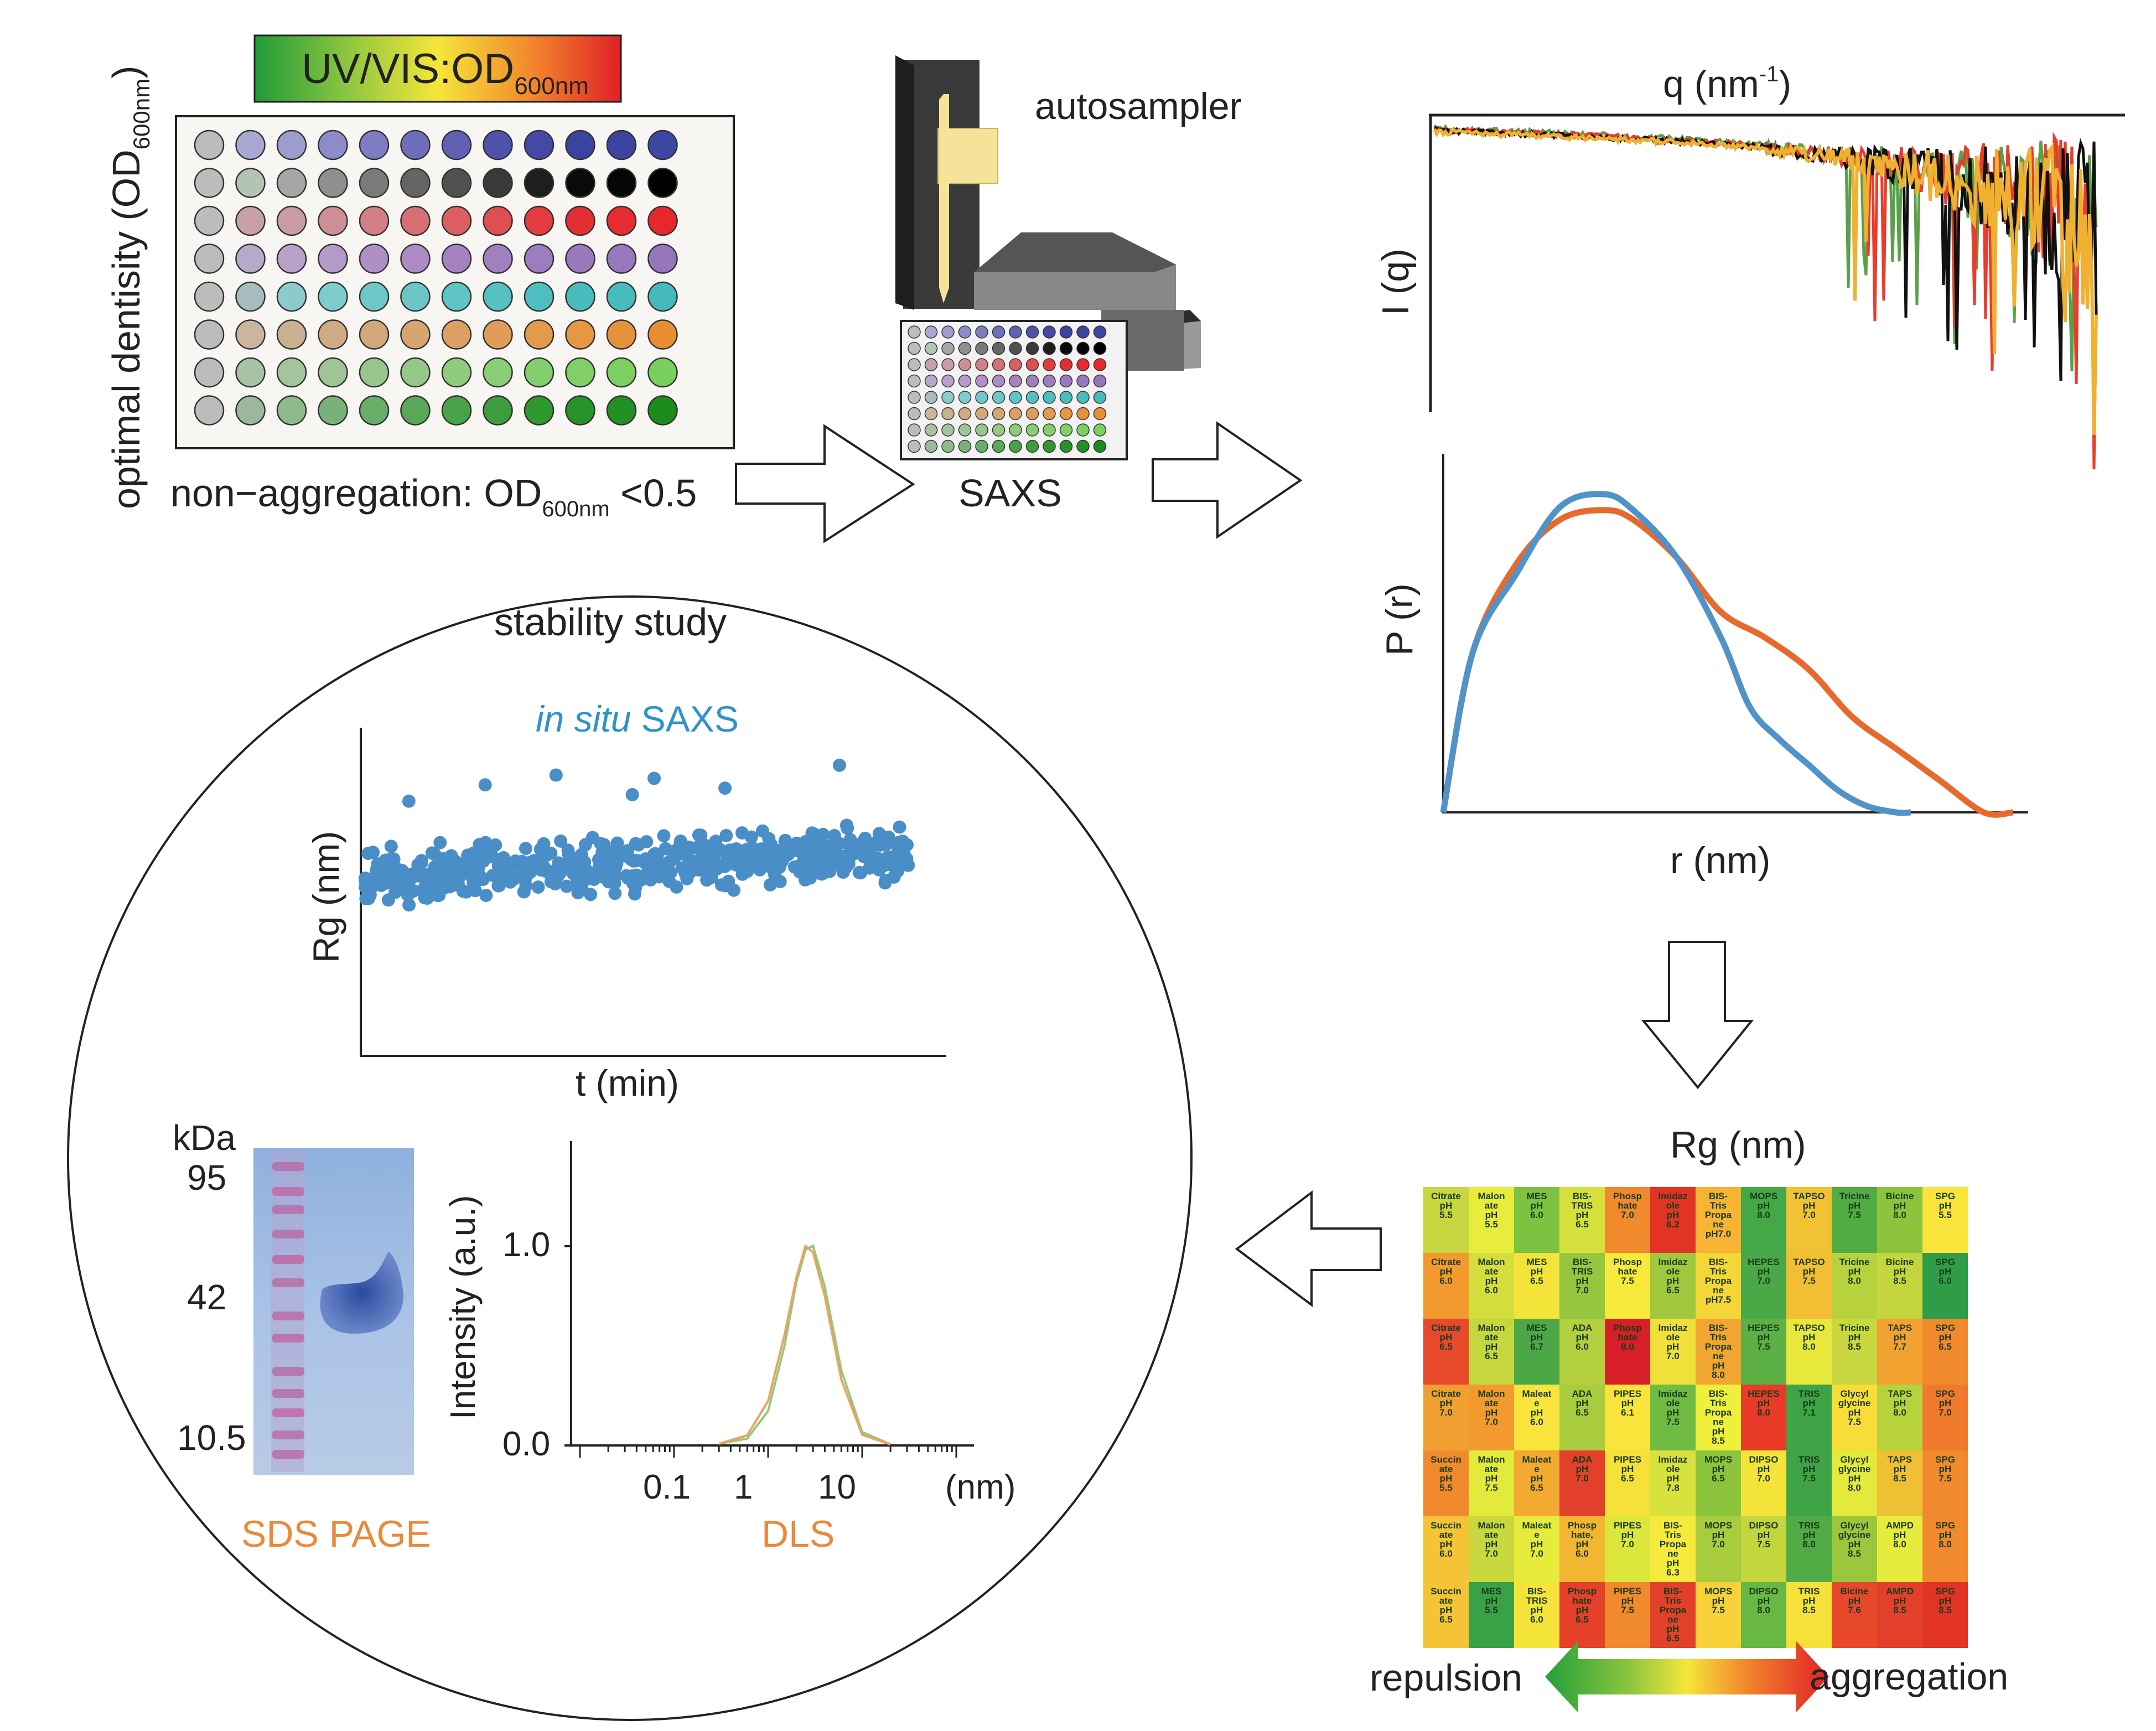 The width and height of the screenshot is (2156, 1731). Describe the element at coordinates (1945, 1534) in the screenshot. I see `heatmap-cell-label: SPG pH 8.0` at that location.